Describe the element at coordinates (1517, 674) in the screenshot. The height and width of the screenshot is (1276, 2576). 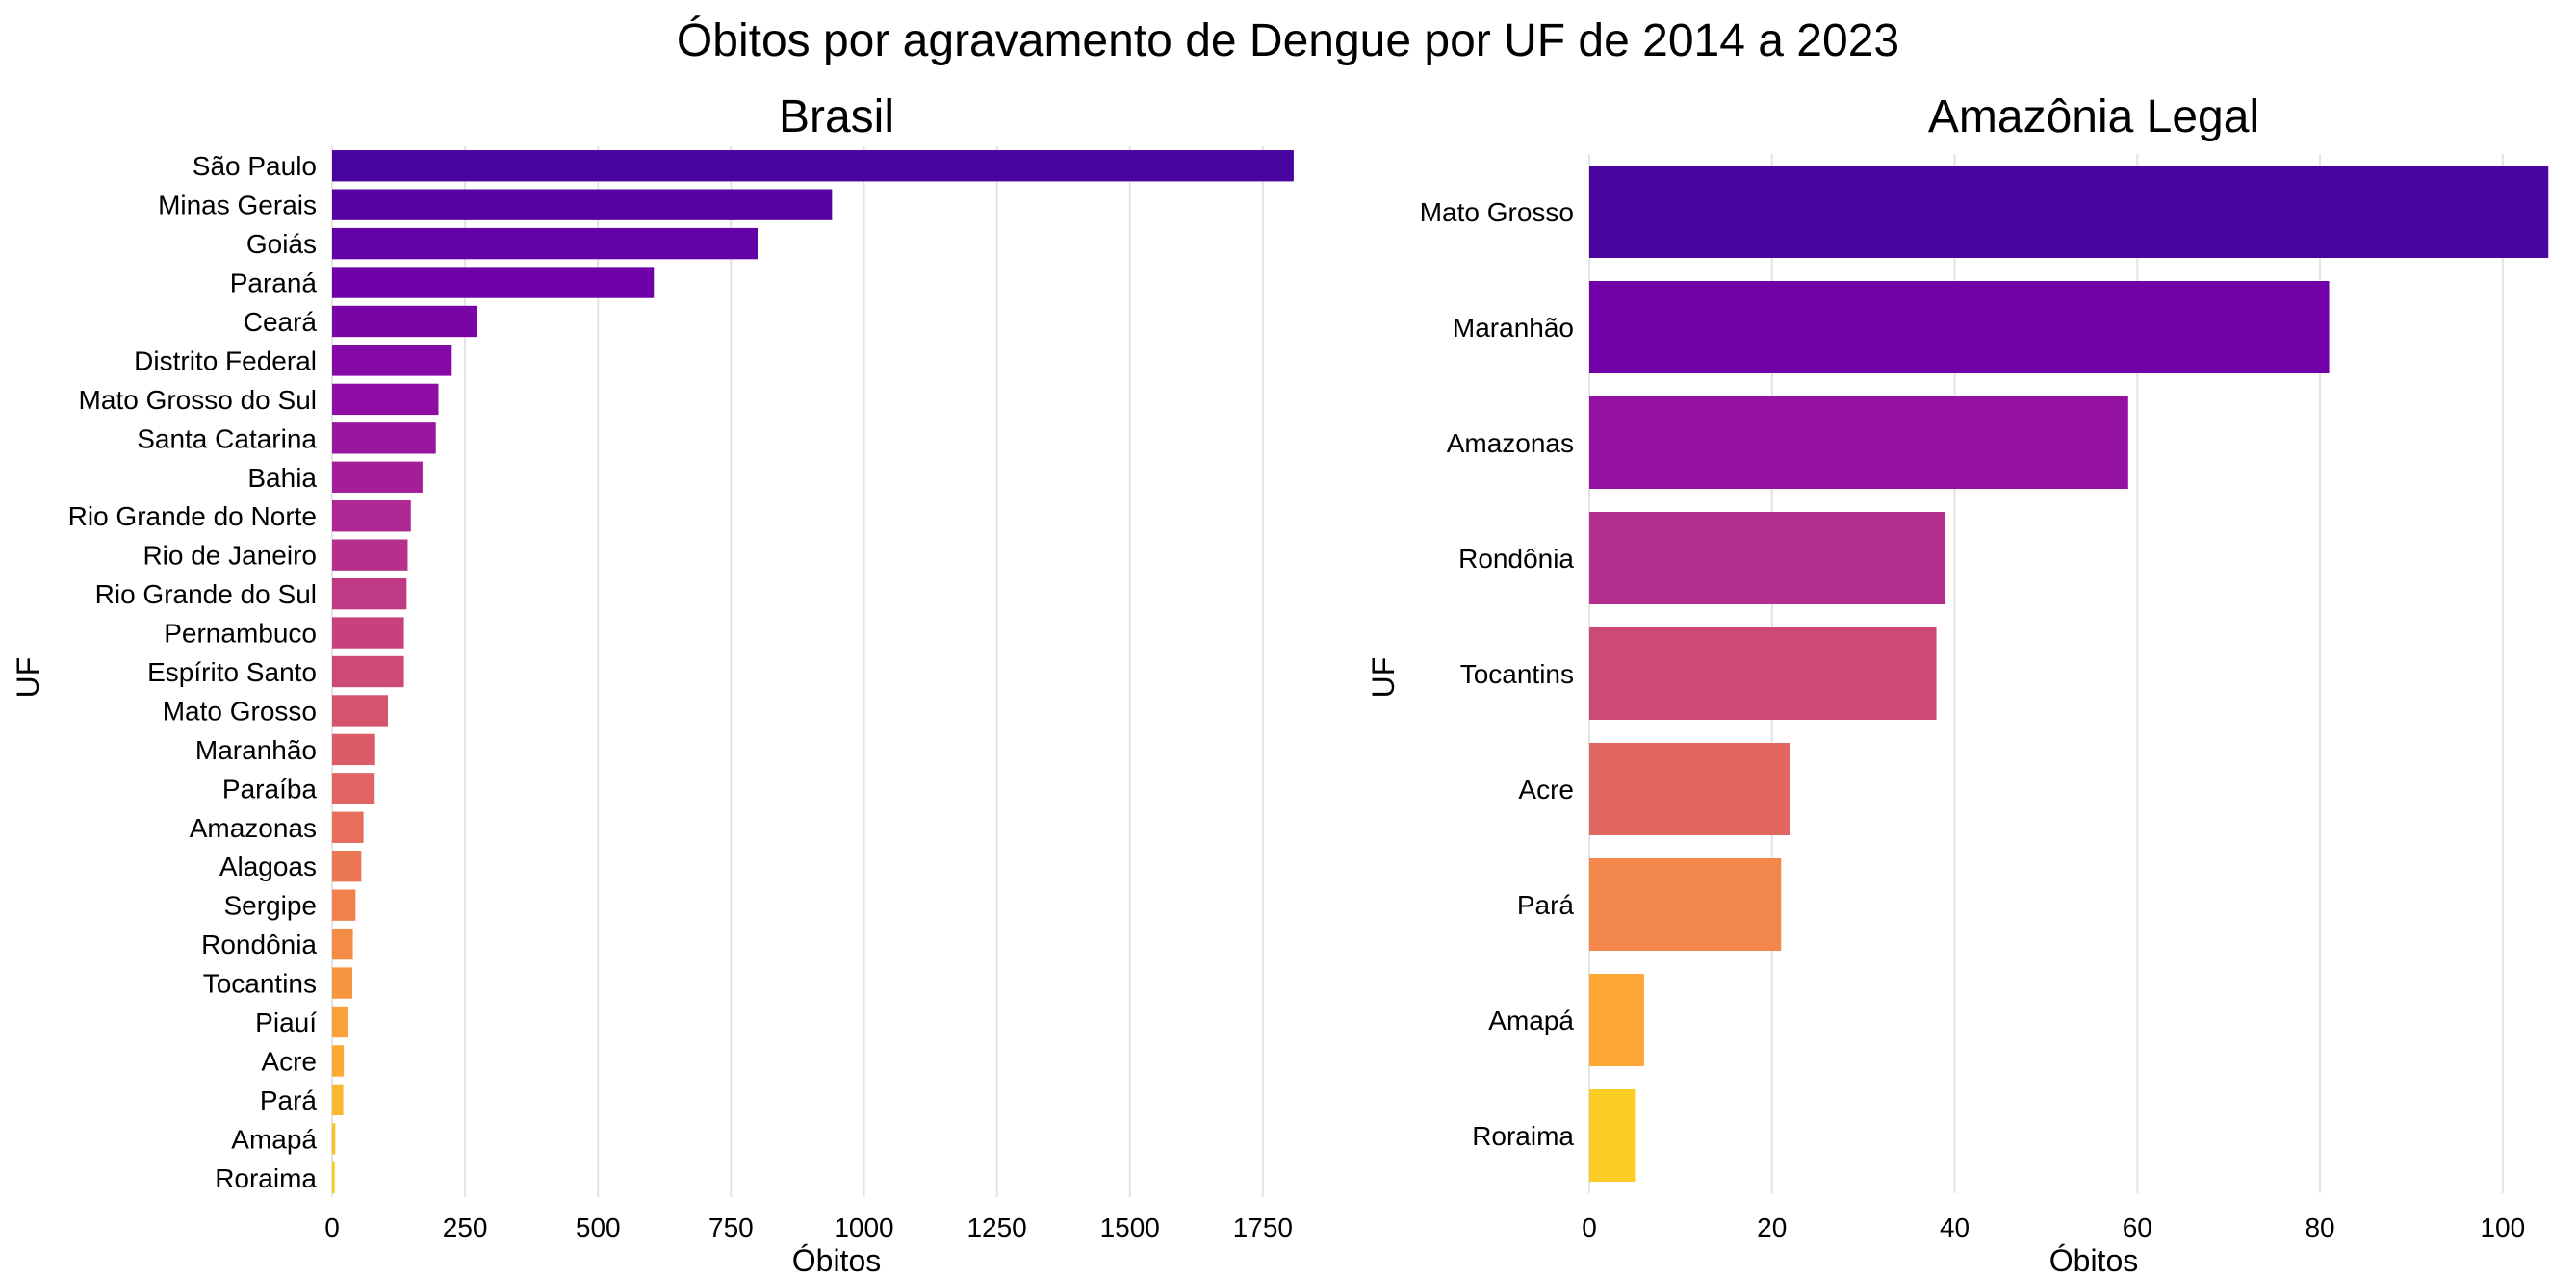
I see `amazonia-legal-category-label-tocantins: Tocantins` at that location.